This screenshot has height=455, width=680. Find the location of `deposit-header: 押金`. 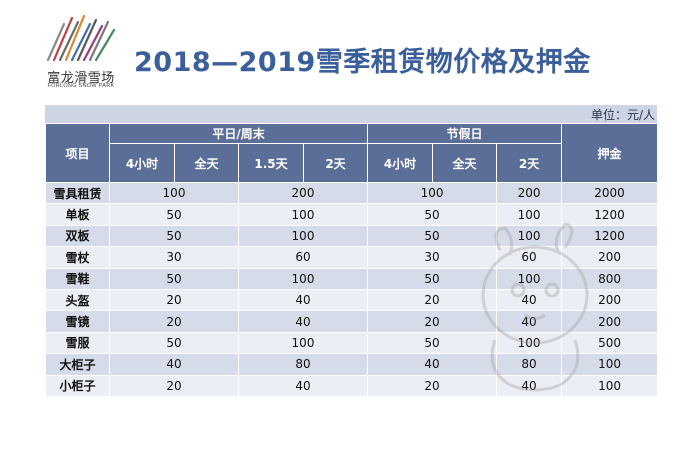

deposit-header: 押金 is located at coordinates (610, 153).